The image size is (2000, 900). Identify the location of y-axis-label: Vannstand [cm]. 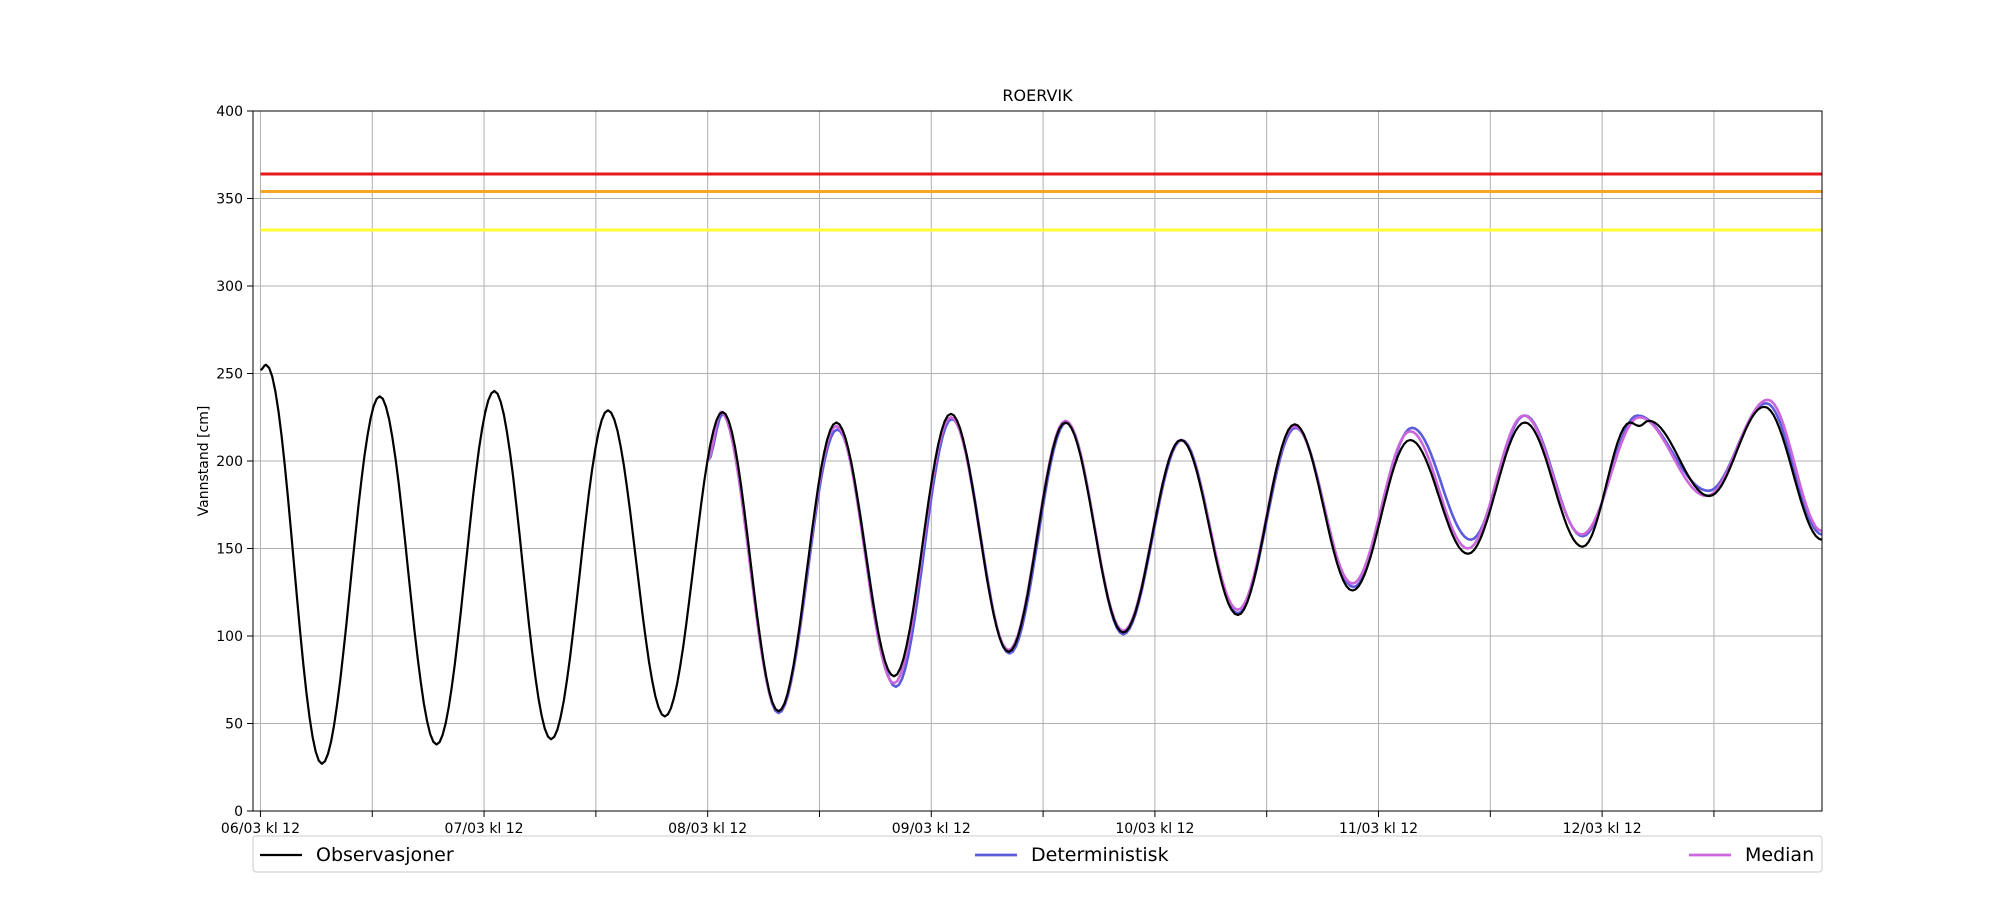
(204, 461).